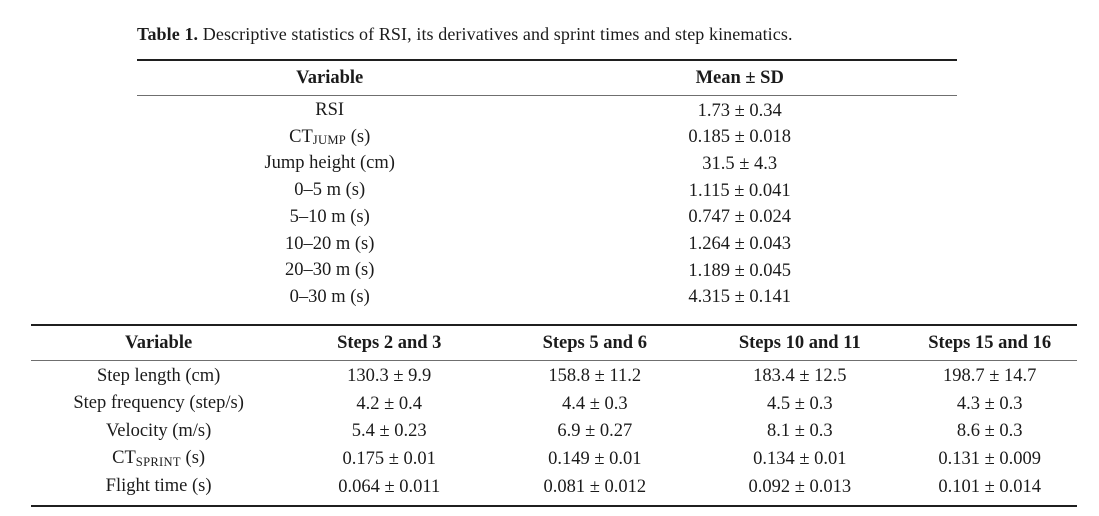 This screenshot has height=516, width=1099. What do you see at coordinates (799, 403) in the screenshot?
I see `mean-sd-cell: 4.5 ± 0.3` at bounding box center [799, 403].